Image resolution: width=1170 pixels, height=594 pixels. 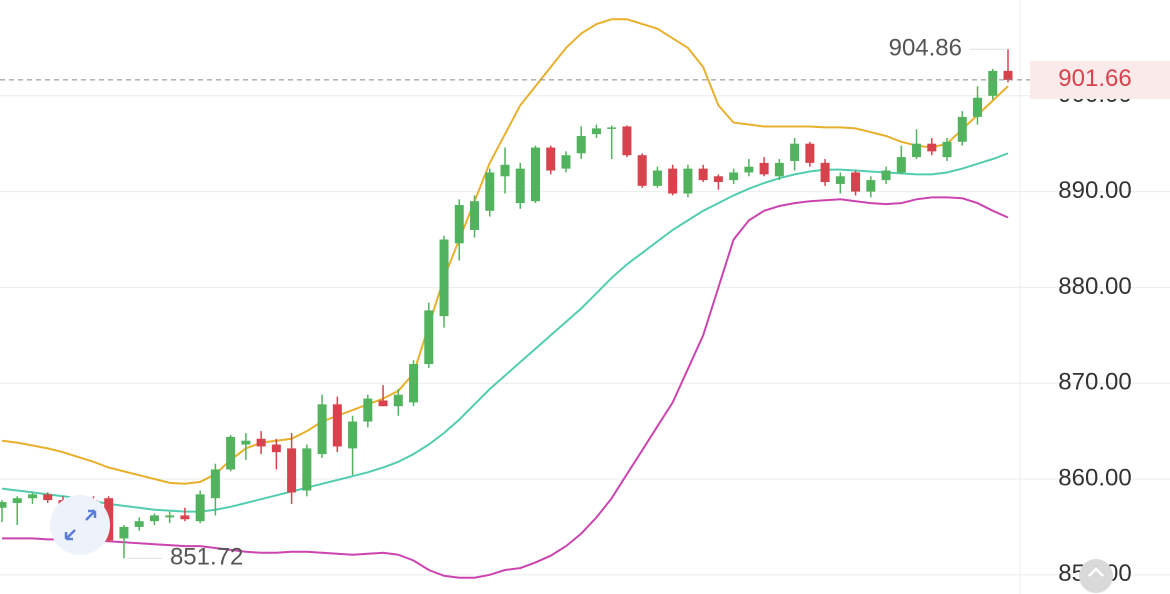 What do you see at coordinates (1094, 477) in the screenshot?
I see `y-tick-label: 860.00` at bounding box center [1094, 477].